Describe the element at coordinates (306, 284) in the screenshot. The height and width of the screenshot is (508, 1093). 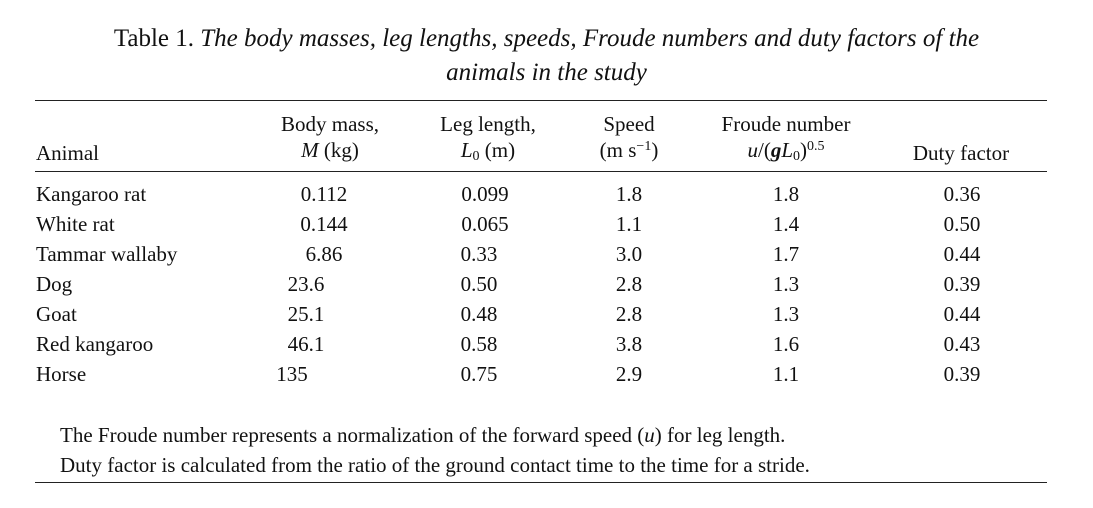
I see `cell-mass: 23.6` at that location.